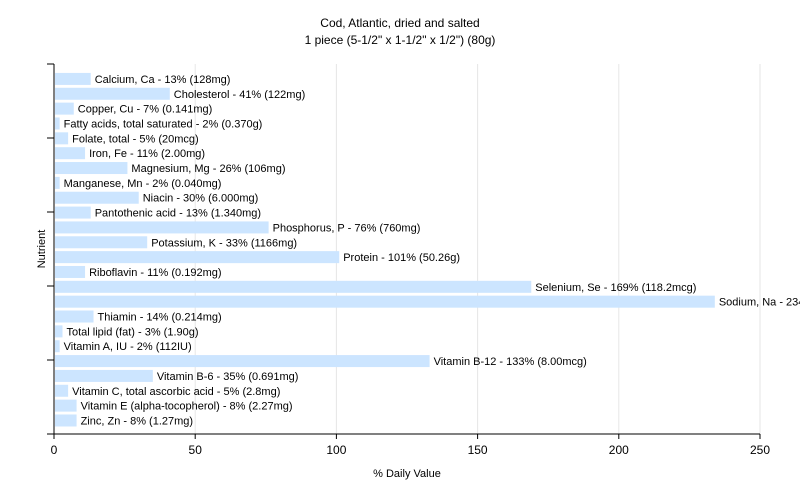  I want to click on x-tick-label: 200, so click(619, 450).